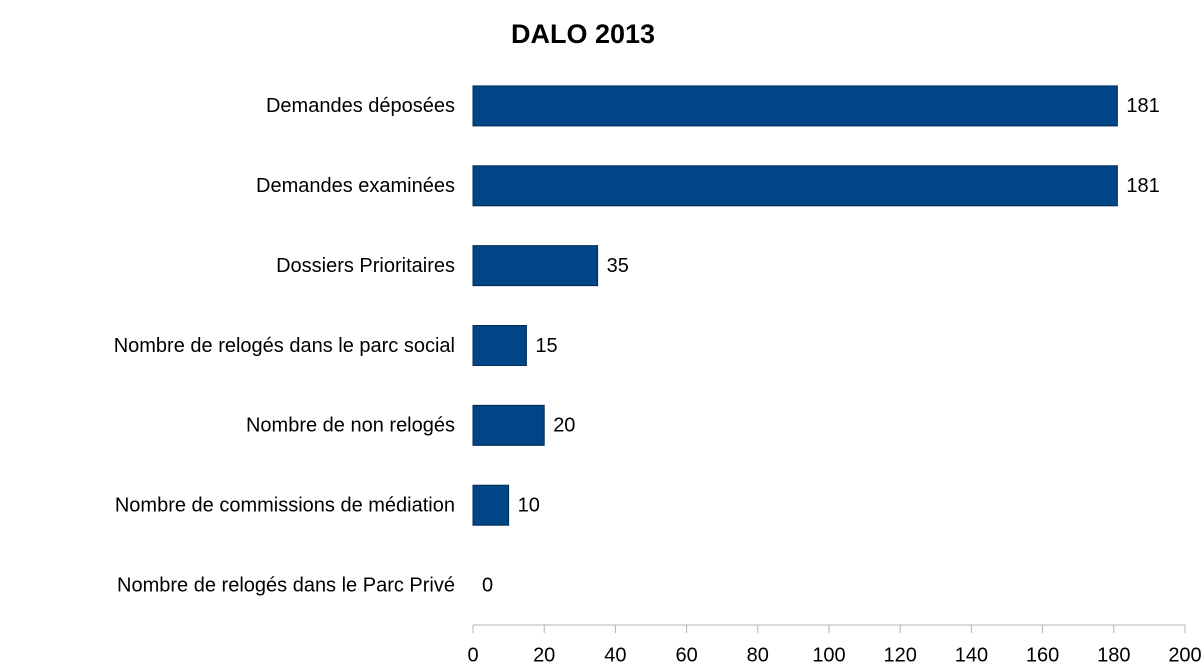 Image resolution: width=1204 pixels, height=665 pixels. I want to click on data-label: 20, so click(564, 426).